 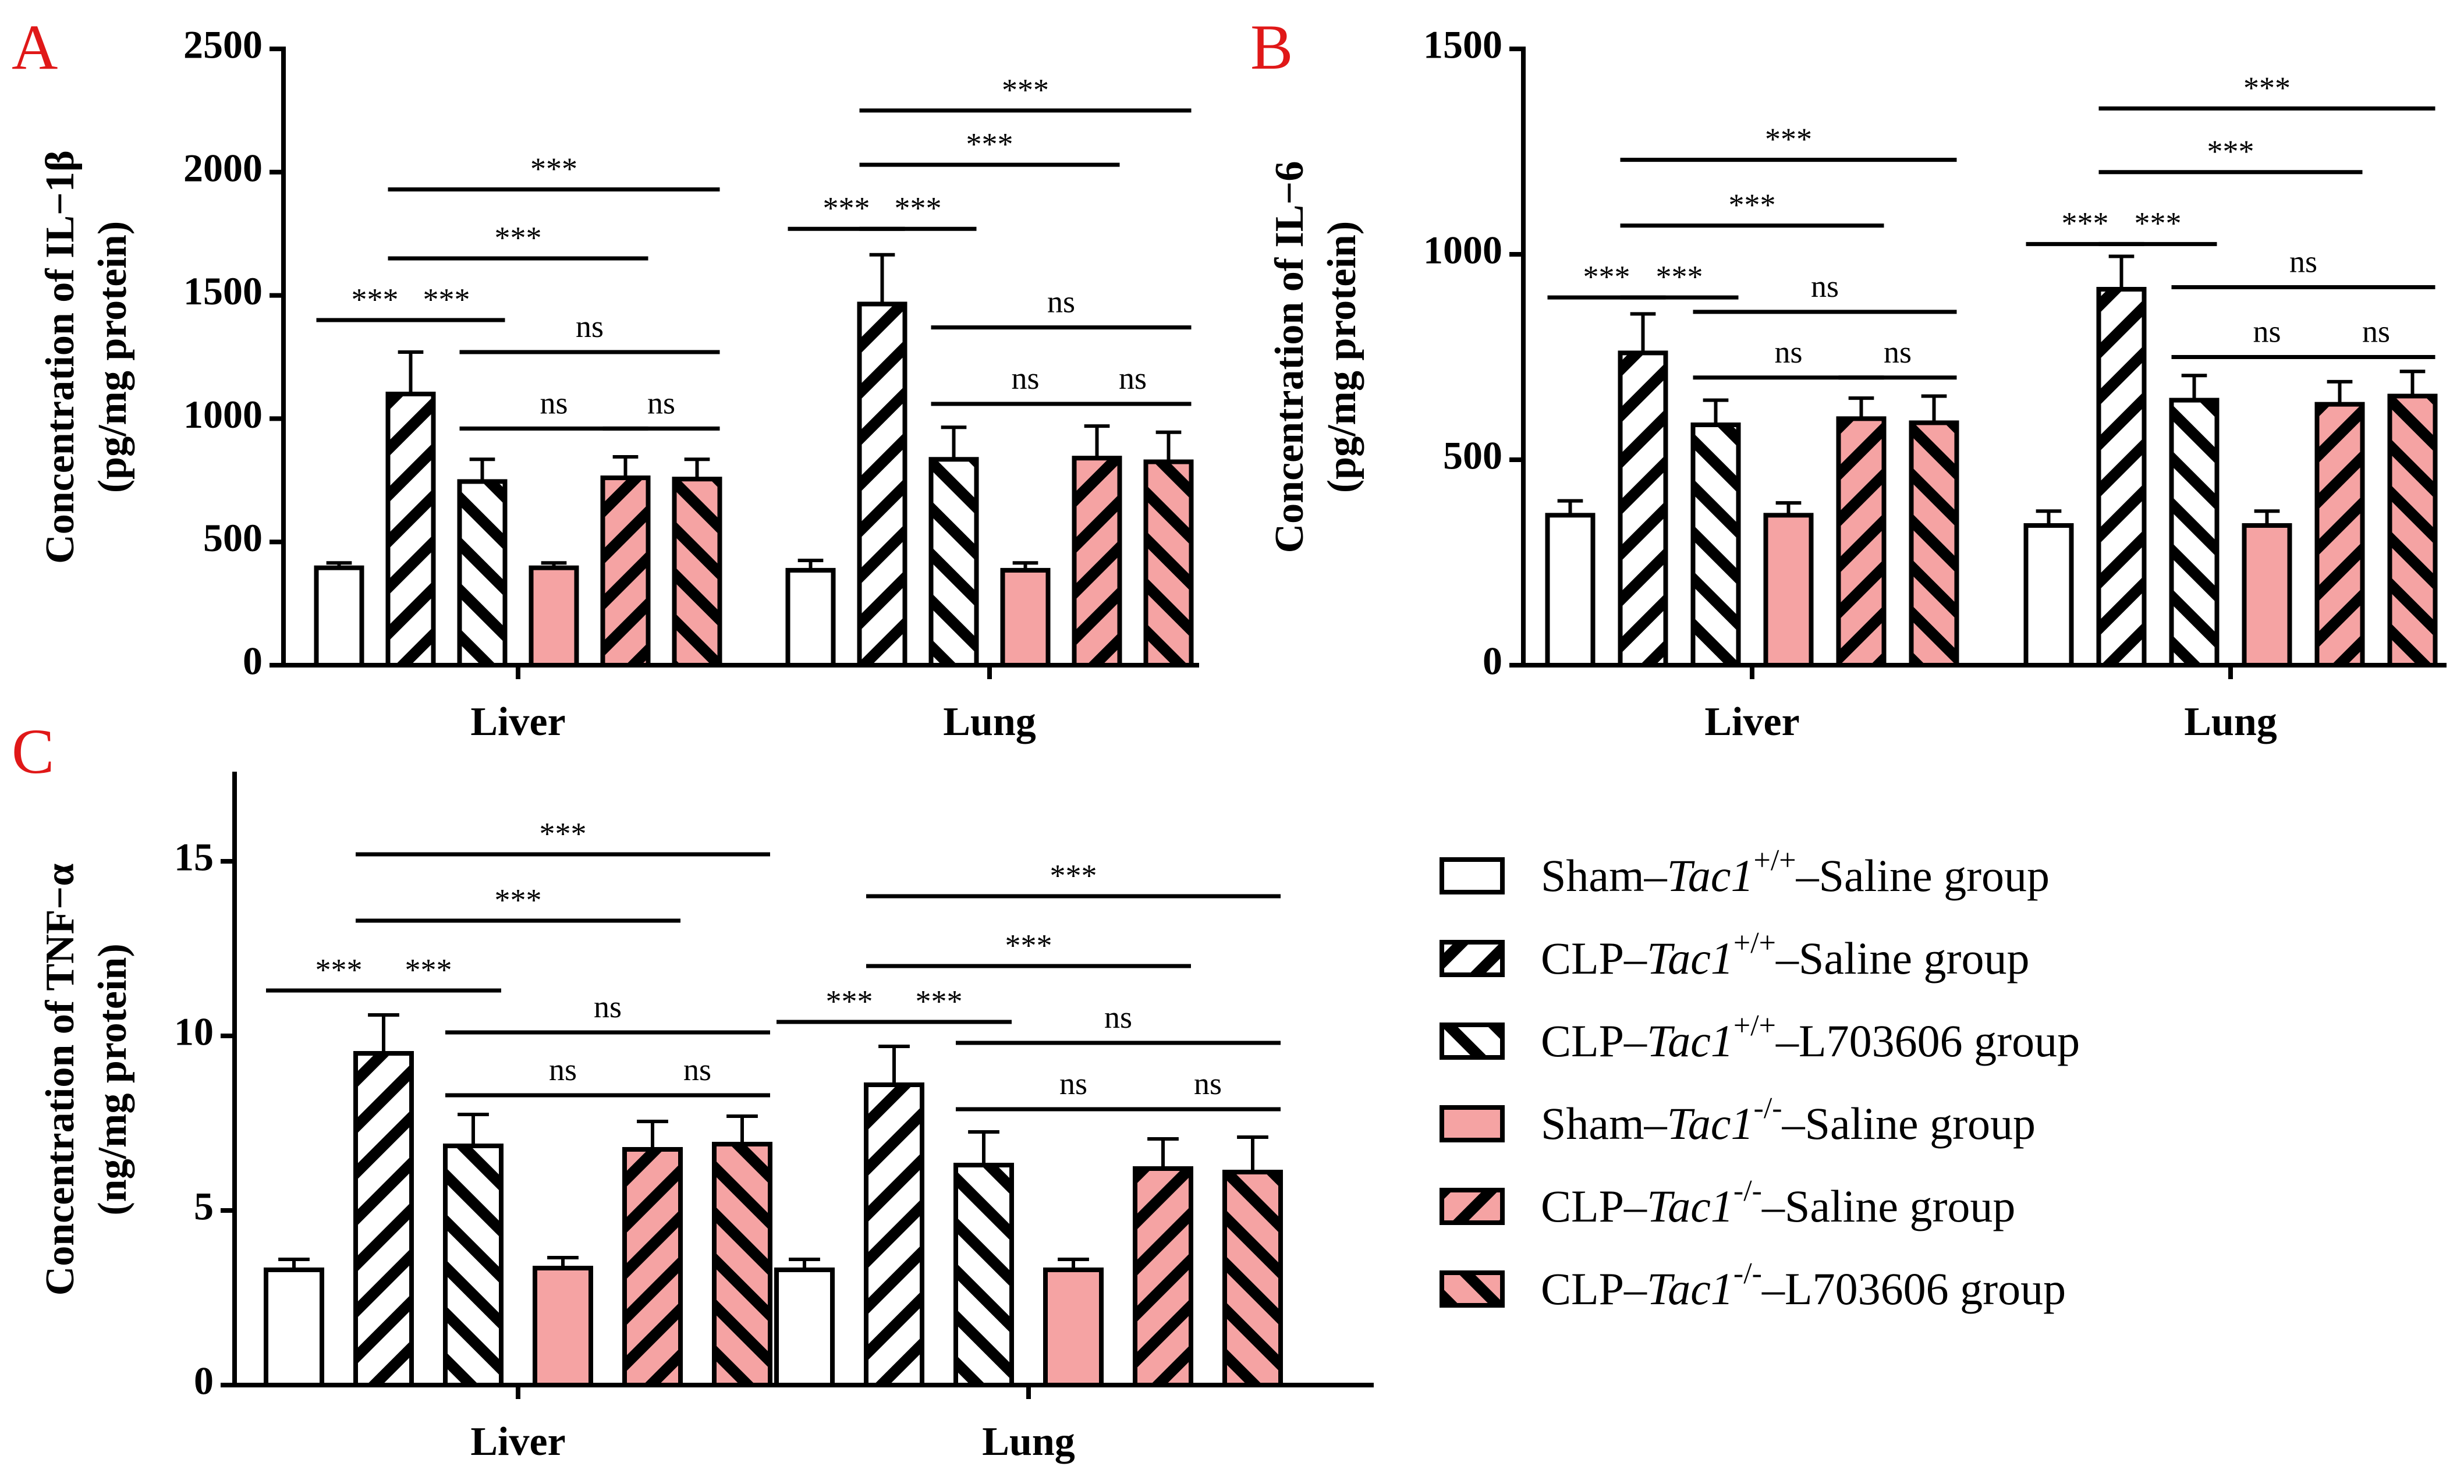 What do you see at coordinates (1788, 1120) in the screenshot?
I see `legend-label: Sham–Tac1-/-–Saline group` at bounding box center [1788, 1120].